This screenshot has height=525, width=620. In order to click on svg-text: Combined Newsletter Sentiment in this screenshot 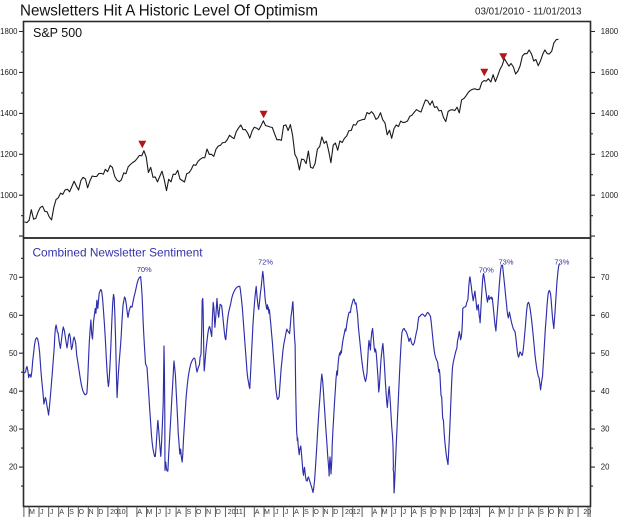, I will do `click(118, 253)`.